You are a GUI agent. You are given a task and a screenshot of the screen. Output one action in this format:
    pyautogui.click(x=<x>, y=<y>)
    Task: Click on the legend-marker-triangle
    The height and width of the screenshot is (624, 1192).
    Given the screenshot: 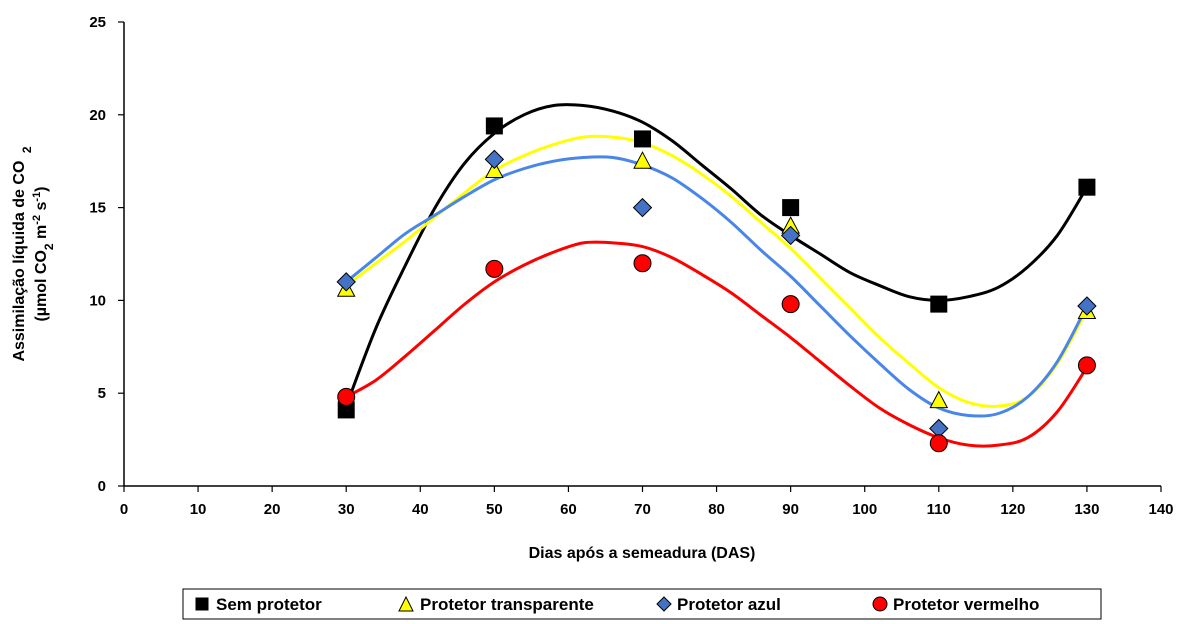 What is the action you would take?
    pyautogui.click(x=406, y=603)
    